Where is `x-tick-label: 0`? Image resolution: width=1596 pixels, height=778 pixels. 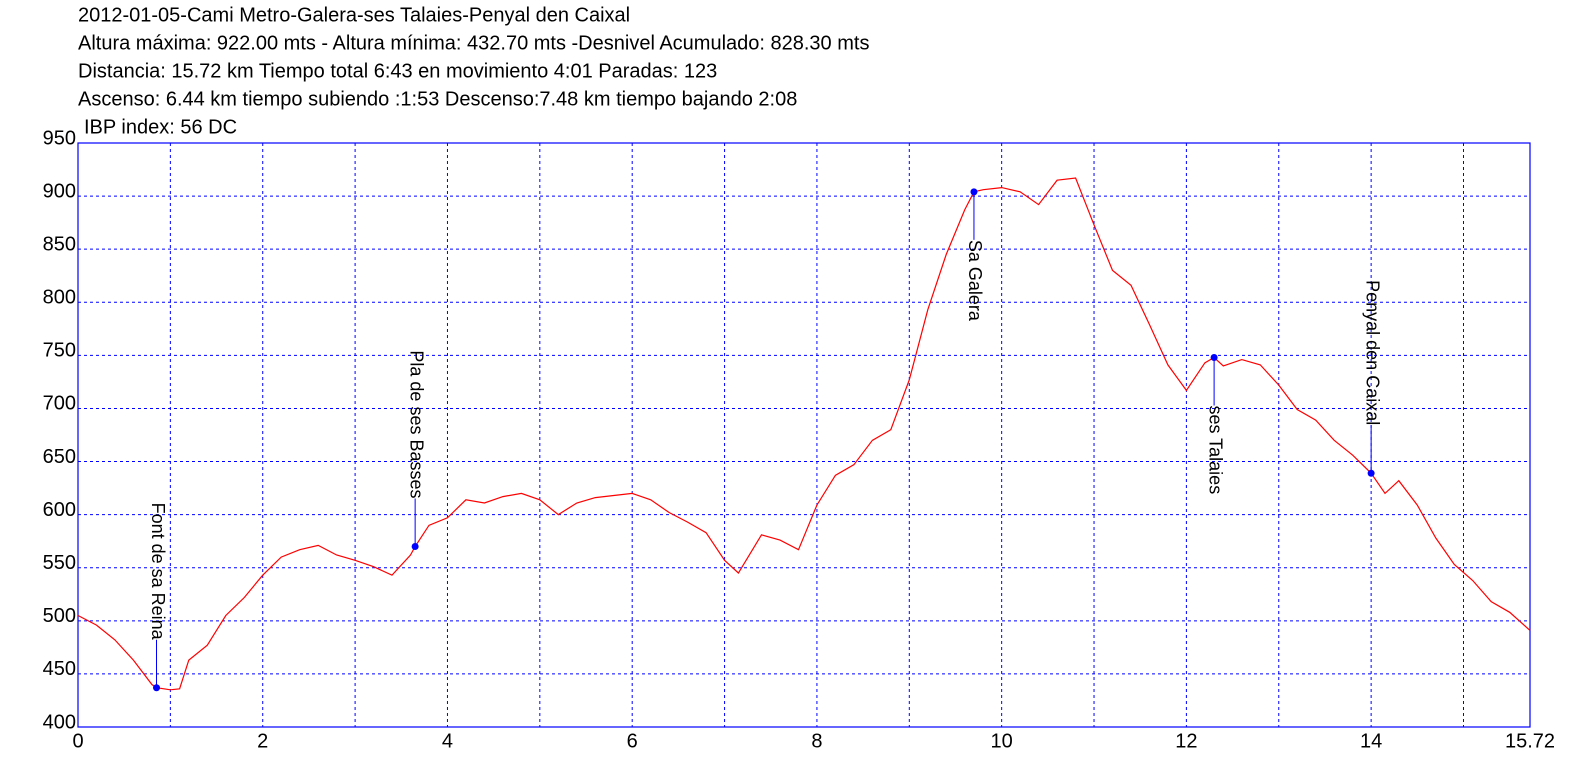
x-tick-label: 0 is located at coordinates (77, 741).